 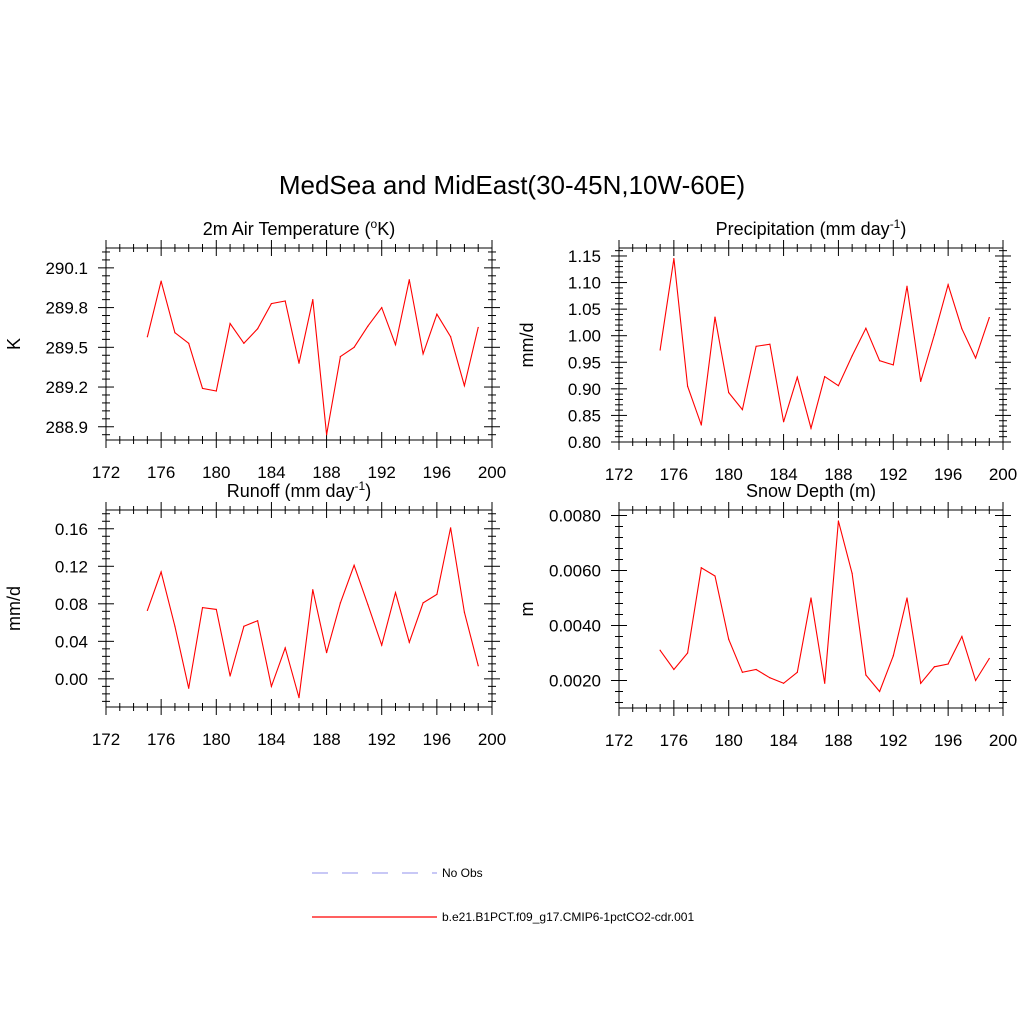 I want to click on y-tick-label: 0.00, so click(x=71, y=679).